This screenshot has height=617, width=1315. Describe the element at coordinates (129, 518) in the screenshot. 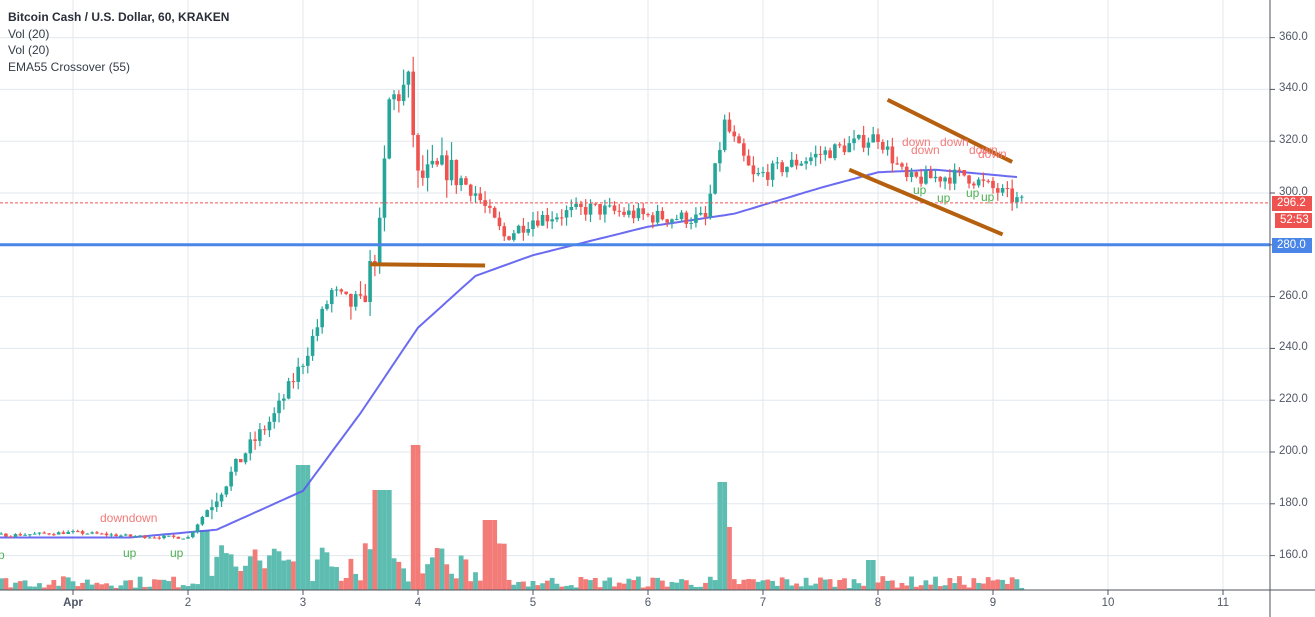

I see `signal-down-label: downdown` at that location.